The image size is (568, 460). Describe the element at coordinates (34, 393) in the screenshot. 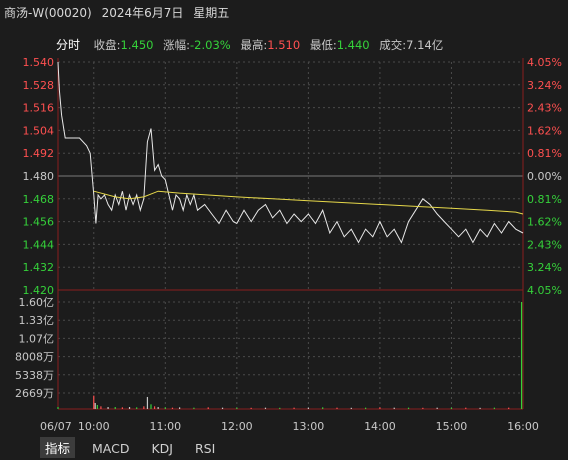

I see `volume-tick-label: 2669万` at that location.